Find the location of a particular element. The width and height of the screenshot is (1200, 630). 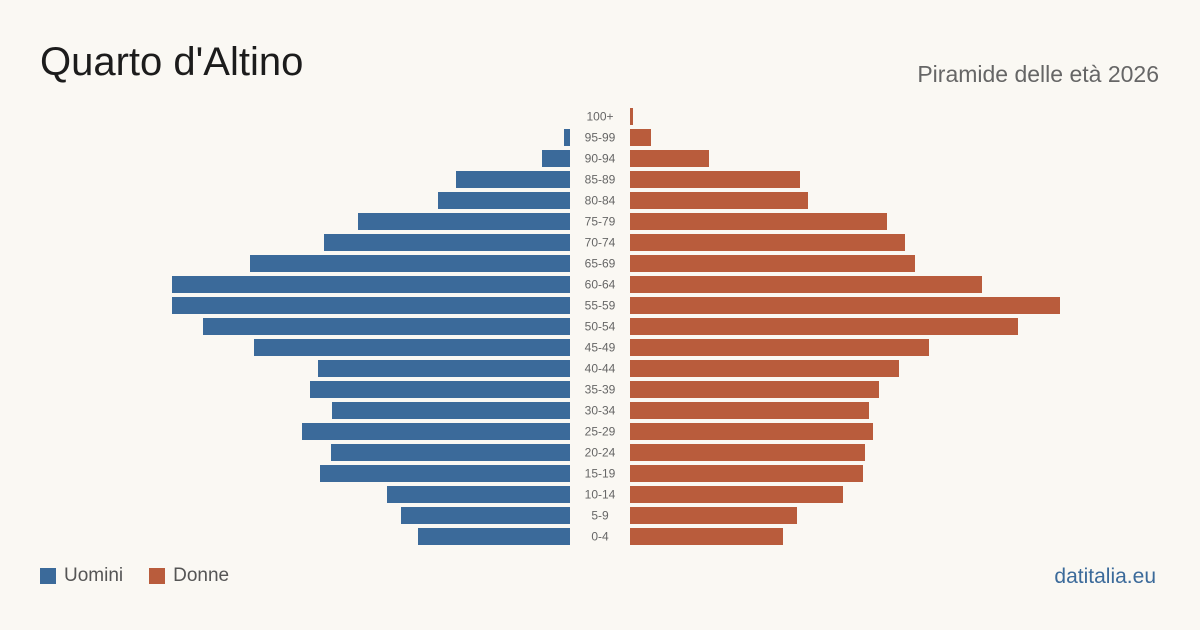

bar-women-100+ is located at coordinates (631, 116).